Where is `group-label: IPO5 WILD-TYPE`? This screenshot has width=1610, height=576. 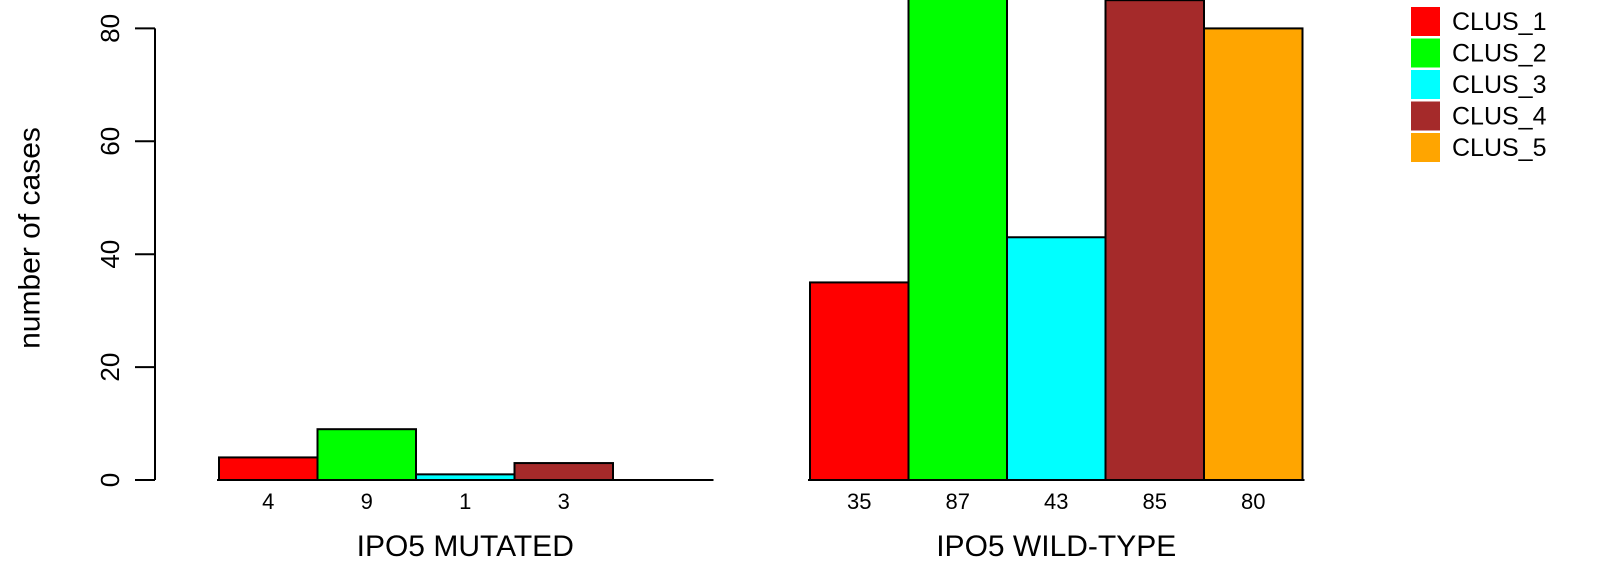 group-label: IPO5 WILD-TYPE is located at coordinates (1056, 546).